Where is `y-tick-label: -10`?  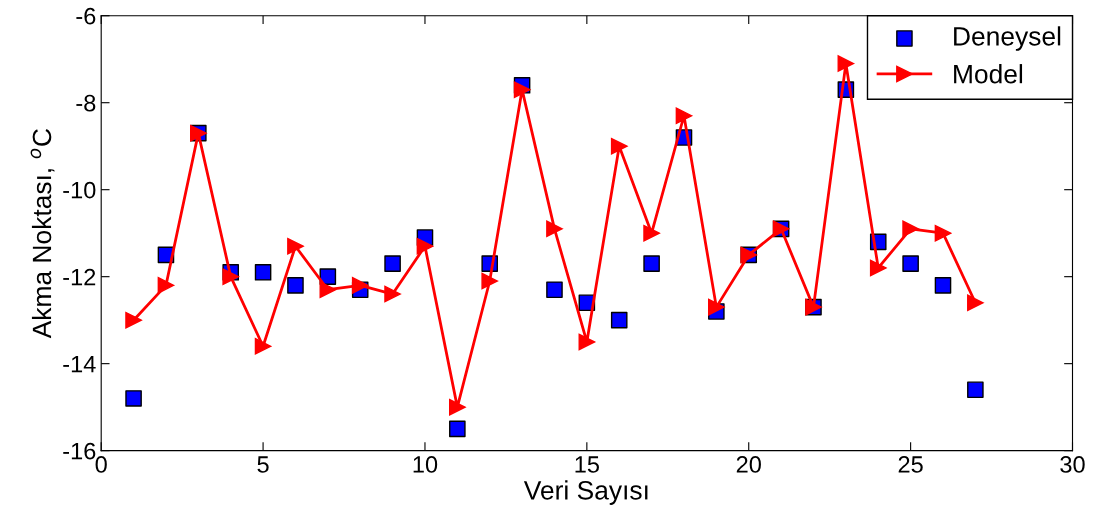 y-tick-label: -10 is located at coordinates (79, 190).